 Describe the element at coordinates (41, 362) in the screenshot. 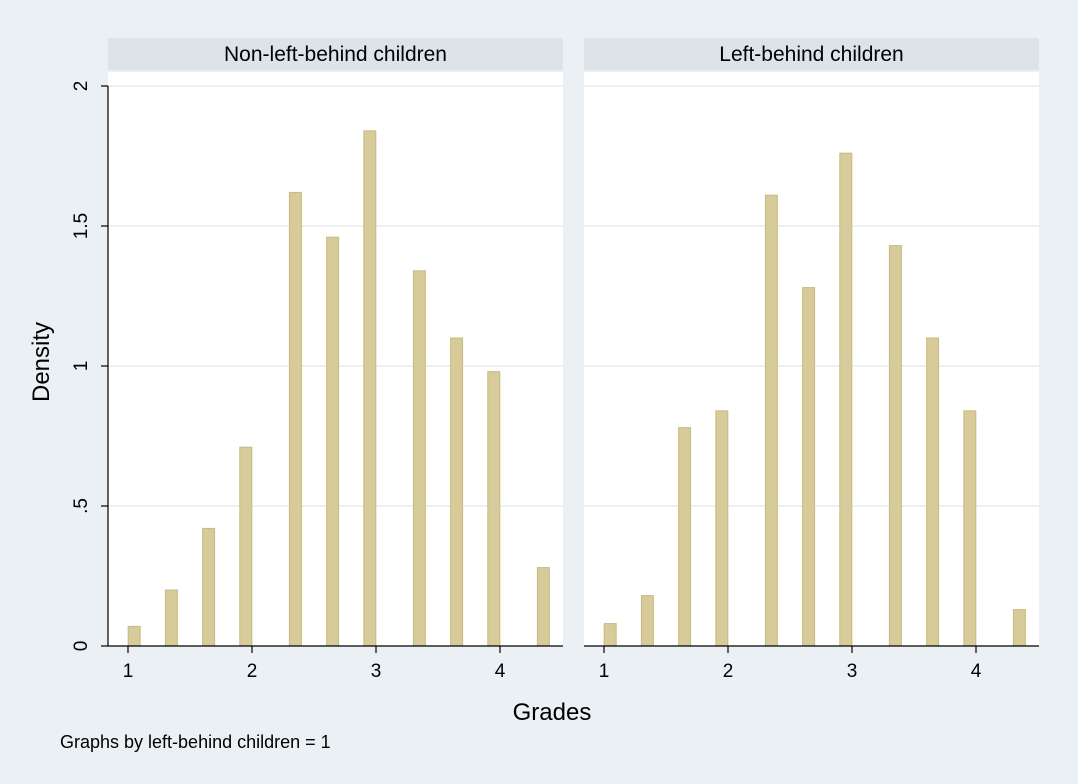

I see `y-axis-label: Density` at that location.